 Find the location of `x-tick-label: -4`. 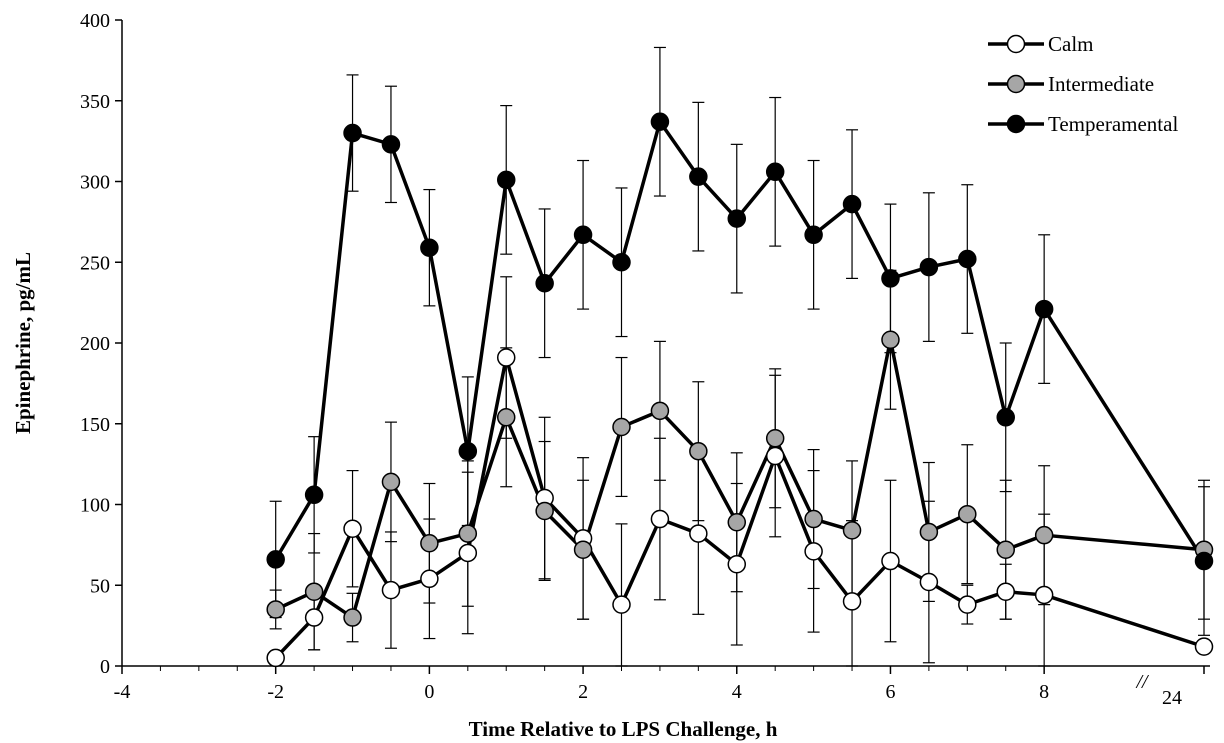

x-tick-label: -4 is located at coordinates (122, 692).